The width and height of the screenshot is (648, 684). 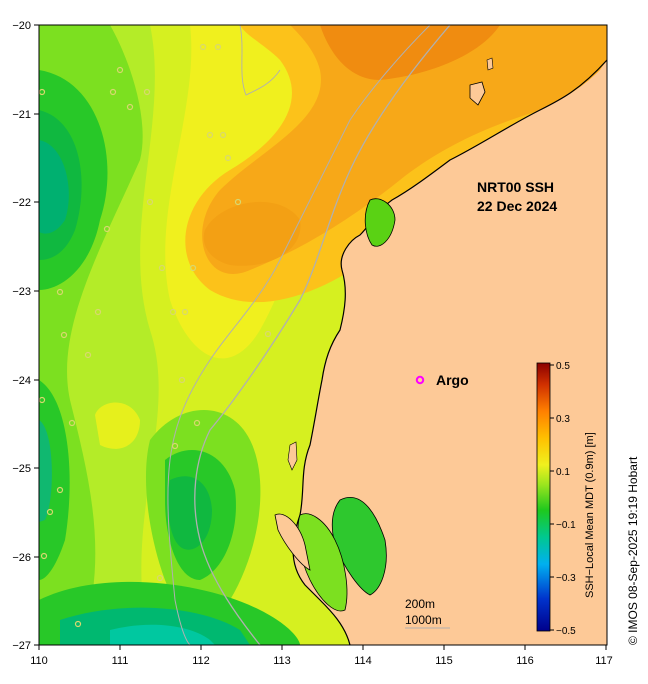 I want to click on x-tick-label: 112, so click(x=201, y=661).